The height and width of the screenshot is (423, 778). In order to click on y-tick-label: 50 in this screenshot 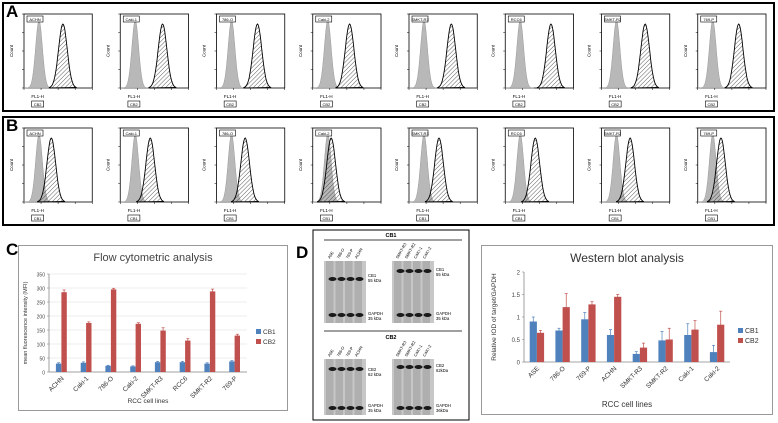, I will do `click(42, 360)`.